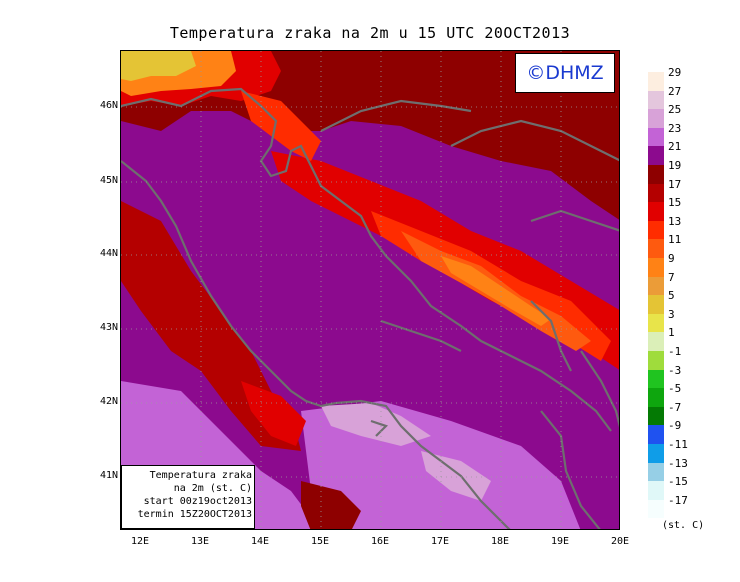  I want to click on info-line-3: start 00z19oct2013, so click(197, 501).